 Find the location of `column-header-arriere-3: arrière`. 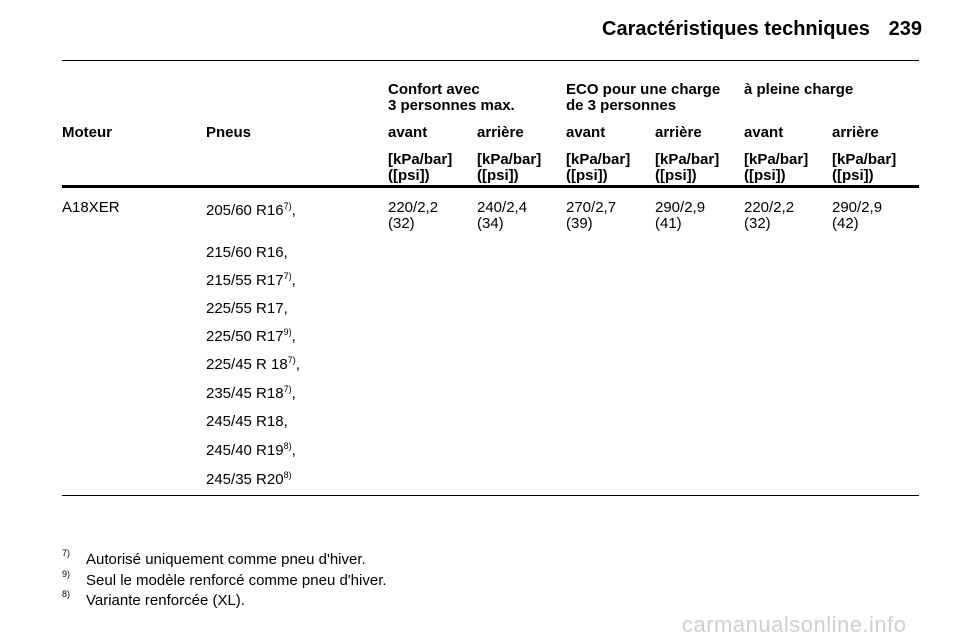

column-header-arriere-3: arrière is located at coordinates (855, 132).